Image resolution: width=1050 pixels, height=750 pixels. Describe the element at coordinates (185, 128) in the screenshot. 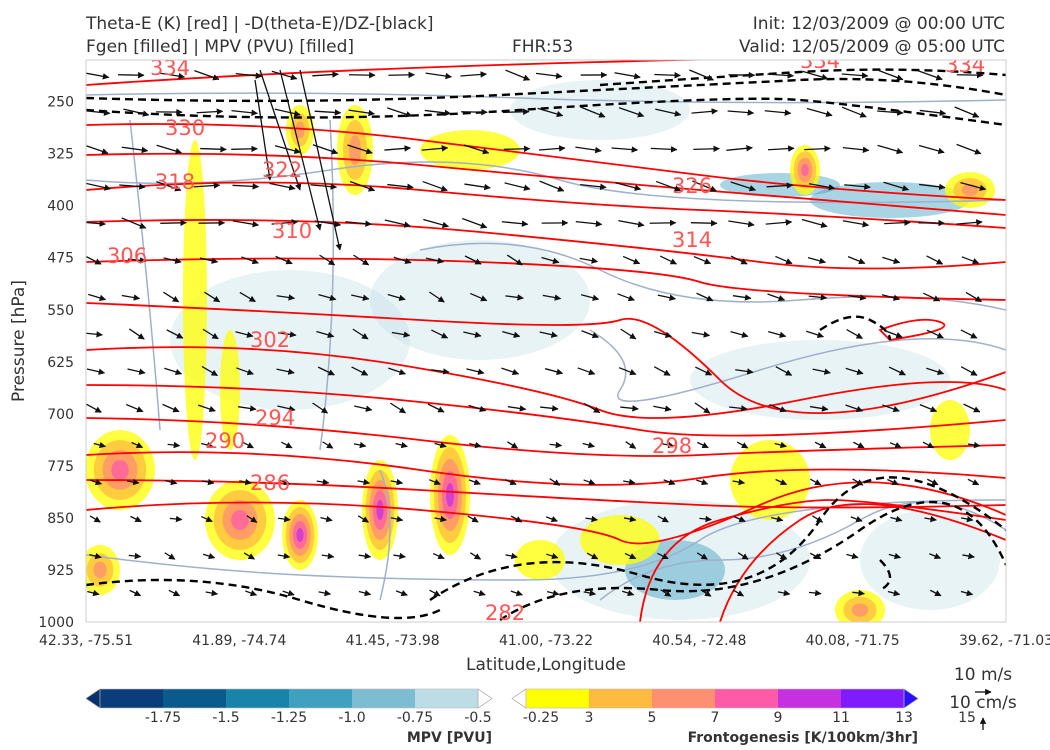

I see `theta-e-contour-label: 330` at that location.